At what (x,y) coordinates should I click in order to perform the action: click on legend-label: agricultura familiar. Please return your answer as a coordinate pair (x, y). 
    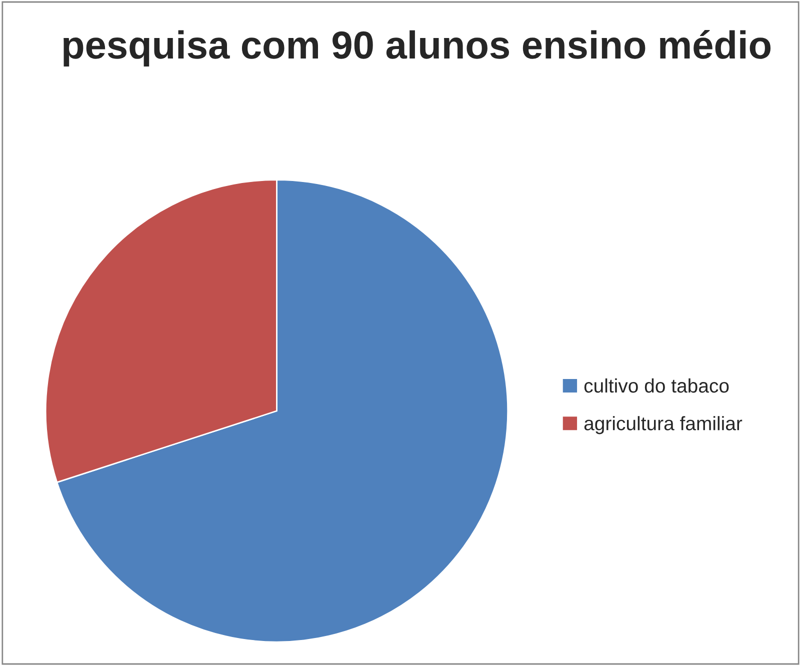
    Looking at the image, I should click on (663, 425).